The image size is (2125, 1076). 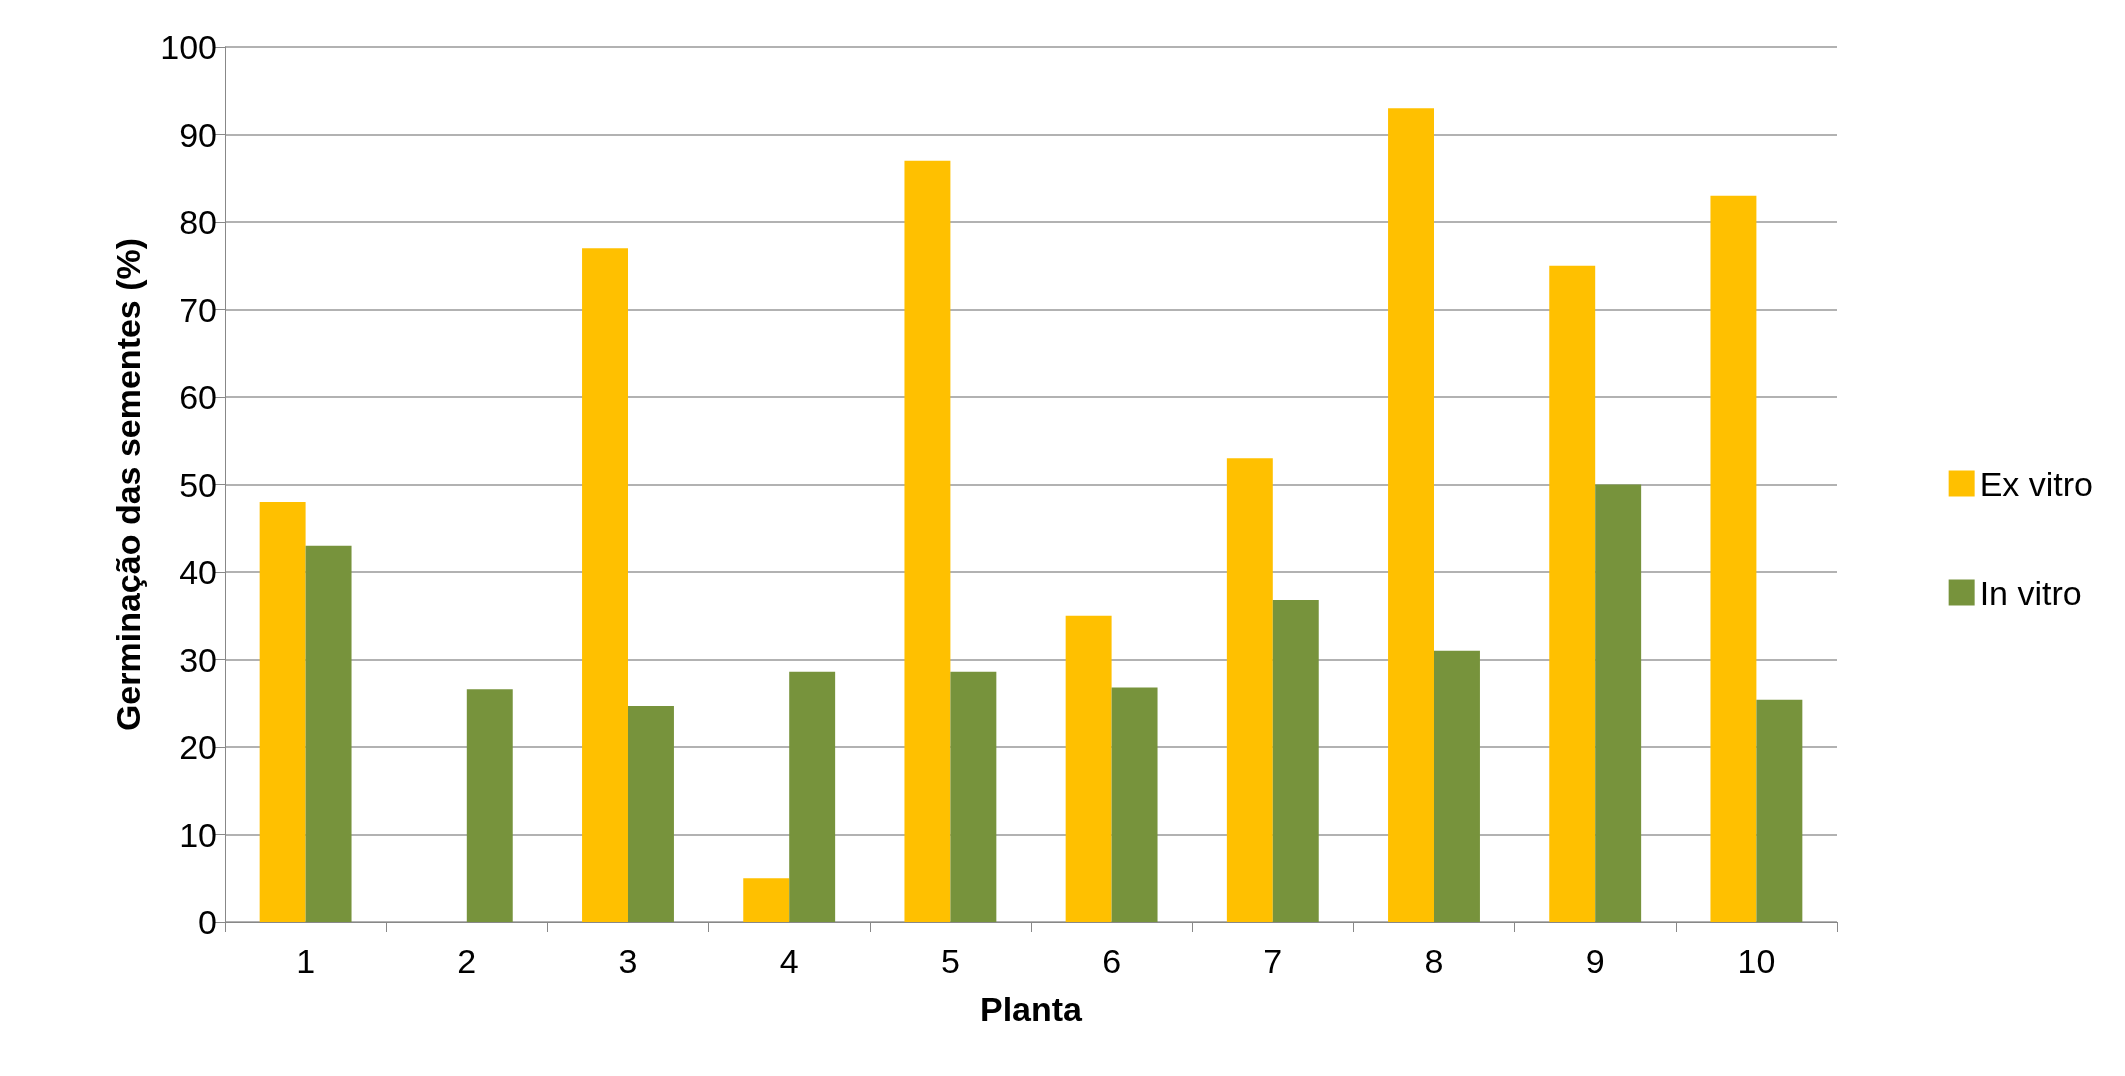 I want to click on y-tick-label: 0, so click(x=207, y=922).